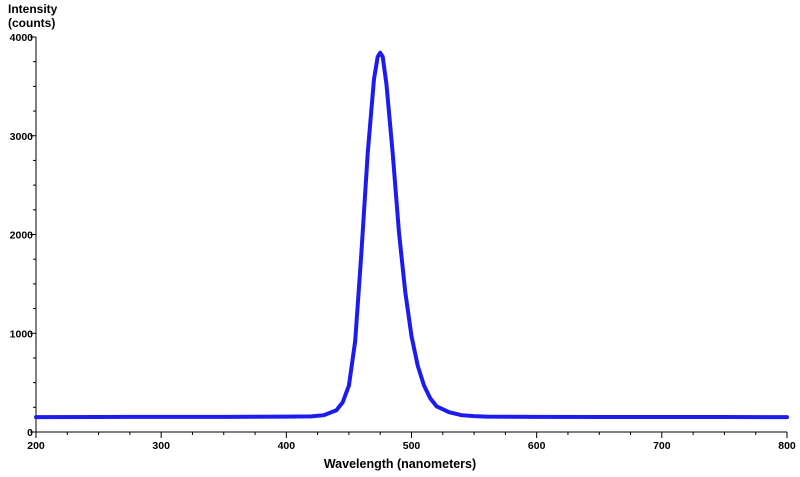  Describe the element at coordinates (32, 23) in the screenshot. I see `y-axis-label-line-2: (counts)` at that location.